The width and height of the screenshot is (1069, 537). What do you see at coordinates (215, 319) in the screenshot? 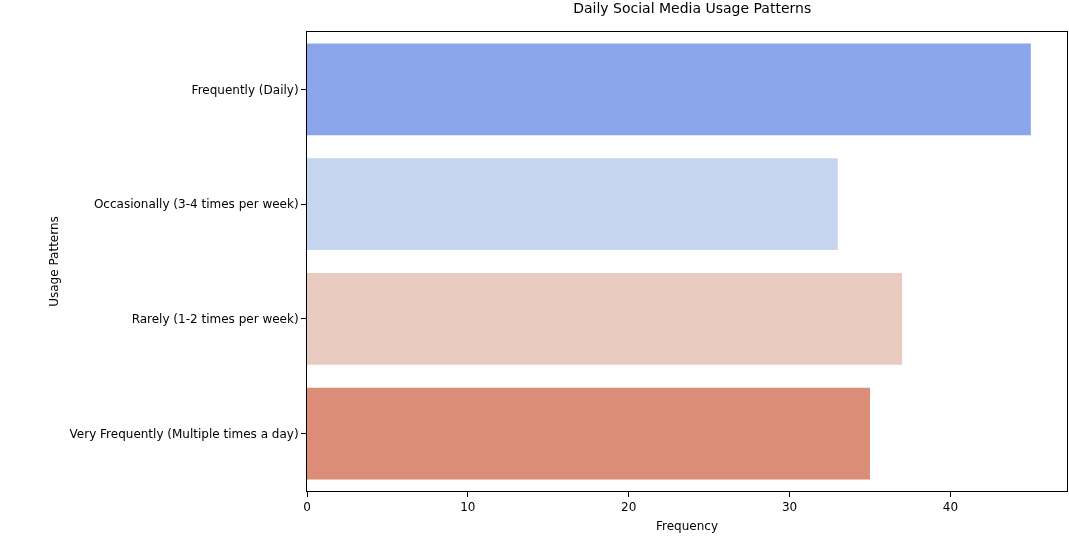
I see `y-tick-label: Rarely (1-2 times per week)` at bounding box center [215, 319].